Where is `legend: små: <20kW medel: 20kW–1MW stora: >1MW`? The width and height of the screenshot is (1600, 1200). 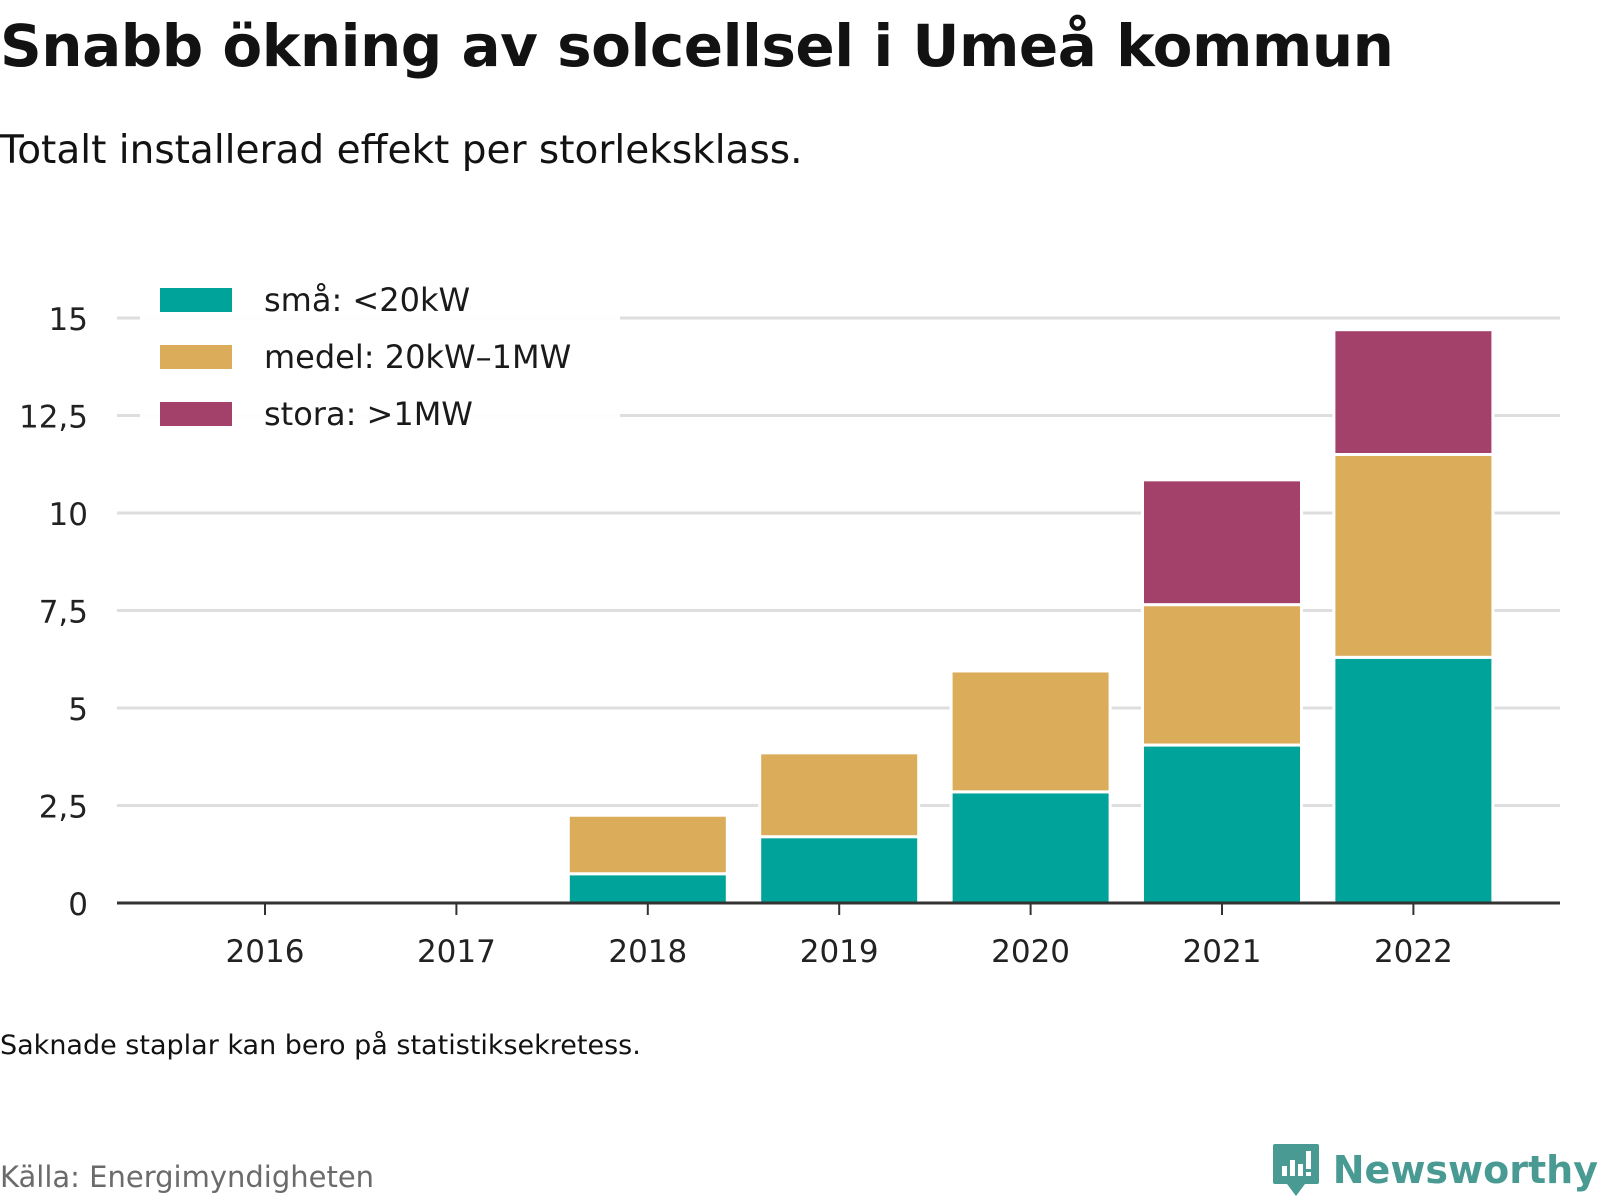
legend: små: <20kW medel: 20kW–1MW stora: >1MW is located at coordinates (380, 350).